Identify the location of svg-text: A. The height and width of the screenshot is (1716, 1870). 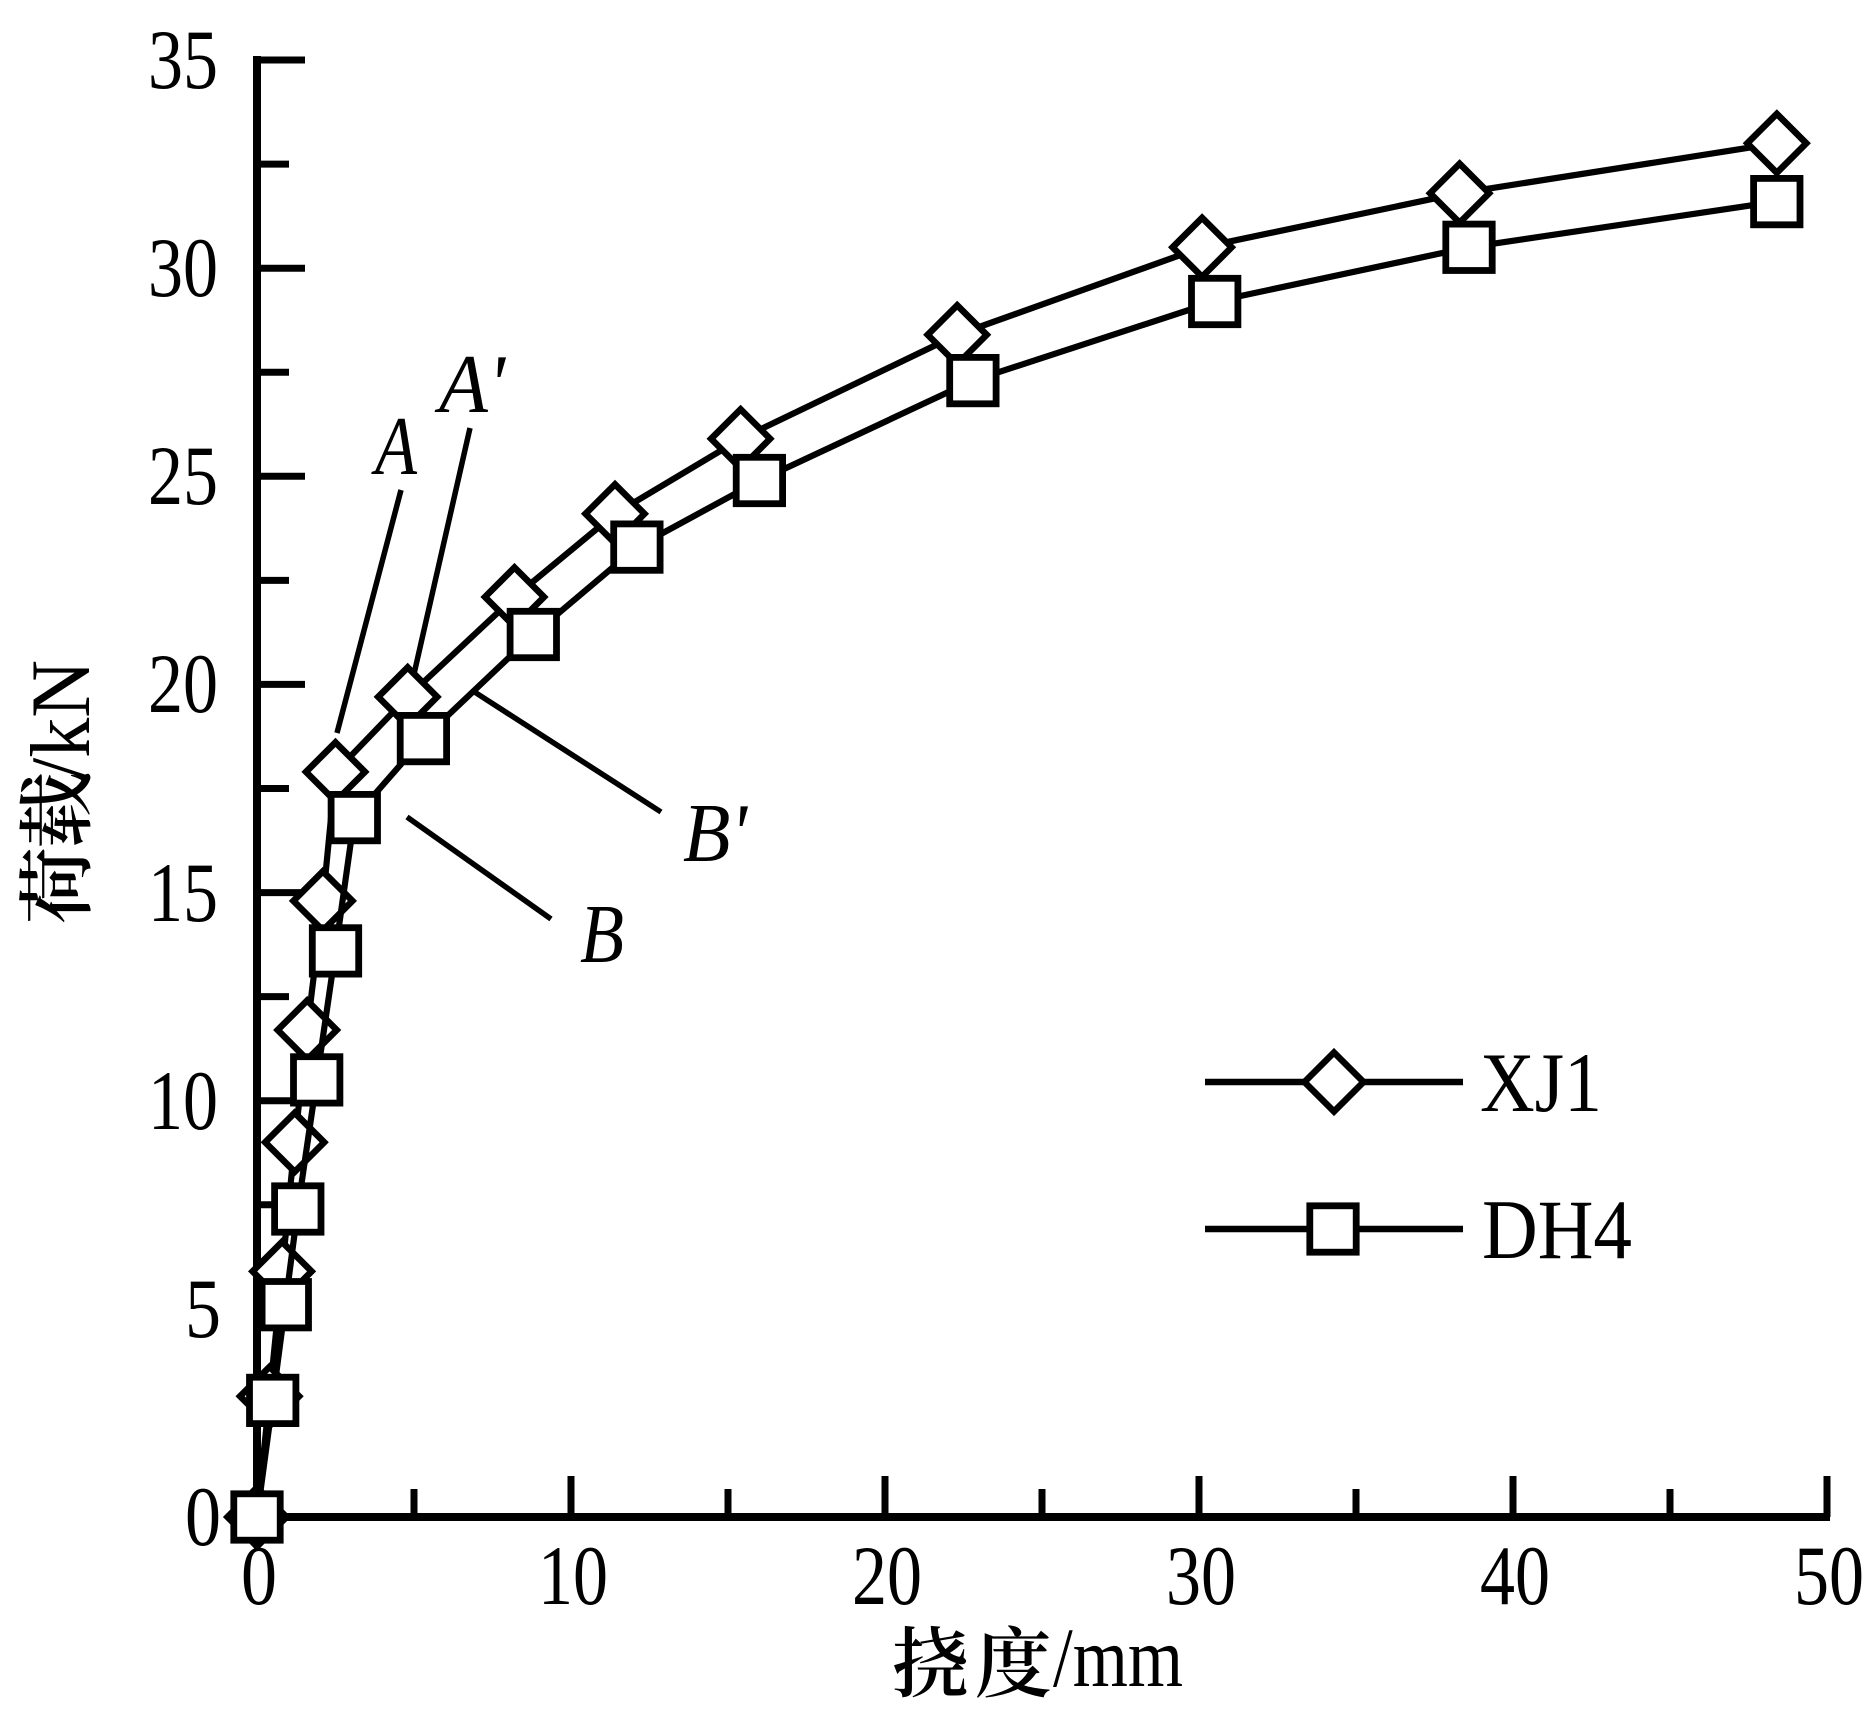
(394, 446).